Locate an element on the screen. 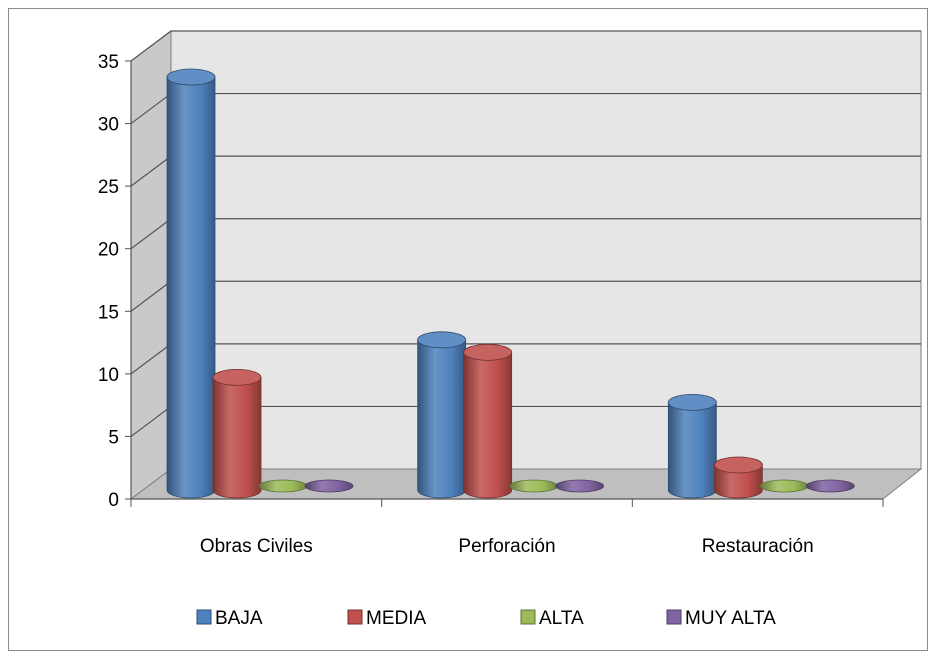 This screenshot has height=653, width=930. legend-item: ALTA is located at coordinates (552, 618).